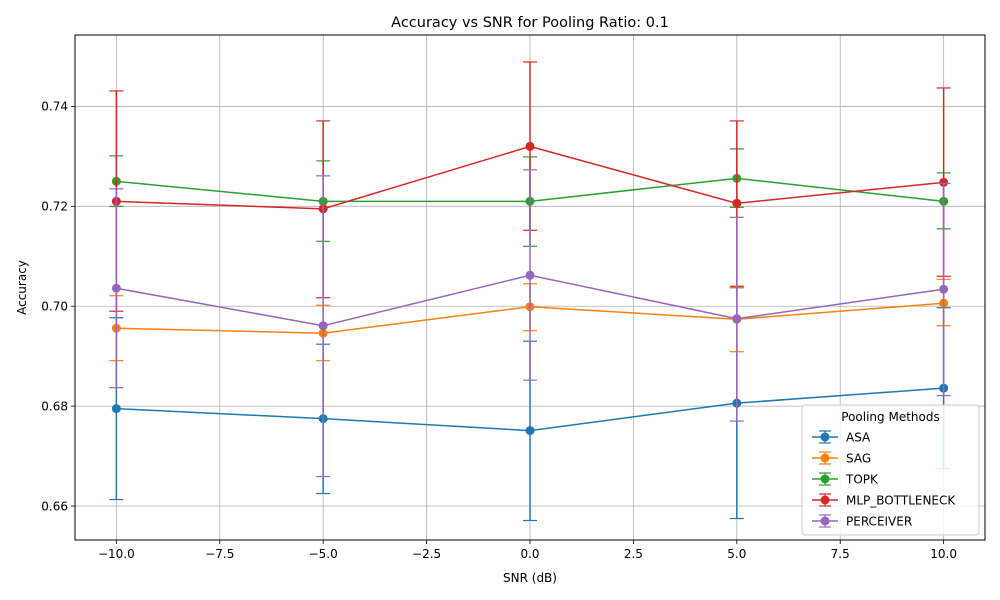  What do you see at coordinates (54, 506) in the screenshot?
I see `y-tick-label: 0.66` at bounding box center [54, 506].